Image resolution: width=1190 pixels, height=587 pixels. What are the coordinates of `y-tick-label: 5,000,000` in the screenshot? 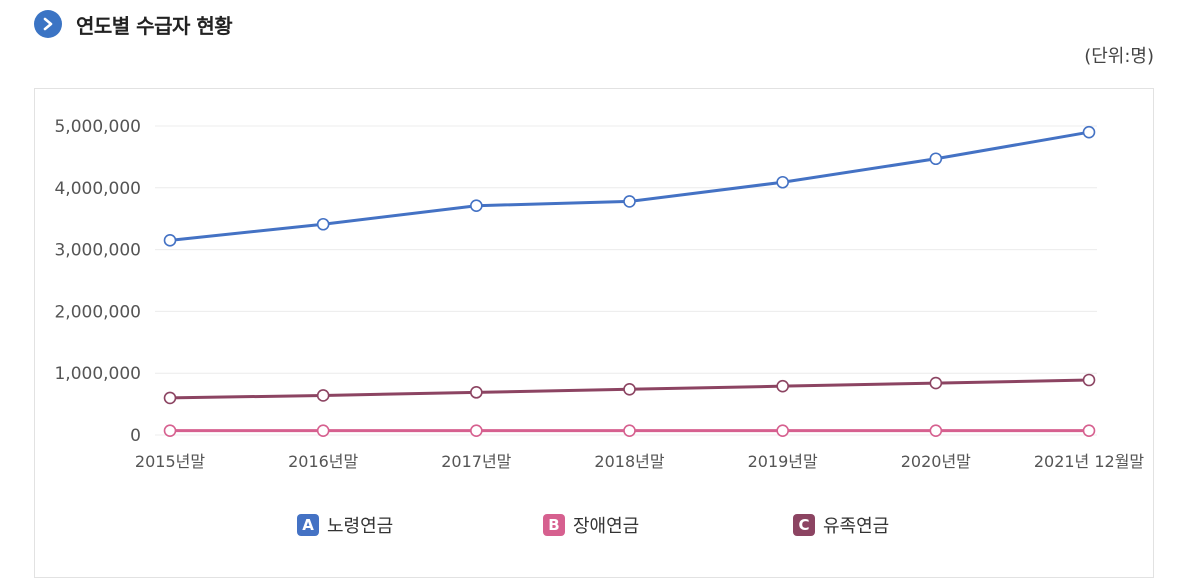 It's located at (97, 127).